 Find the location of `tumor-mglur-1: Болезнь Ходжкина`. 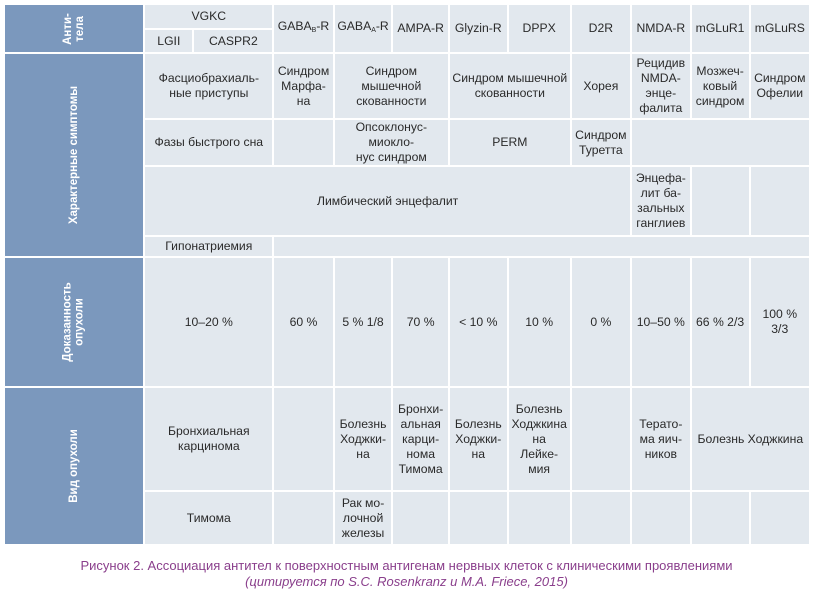

tumor-mglur-1: Болезнь Ходжкина is located at coordinates (750, 439).